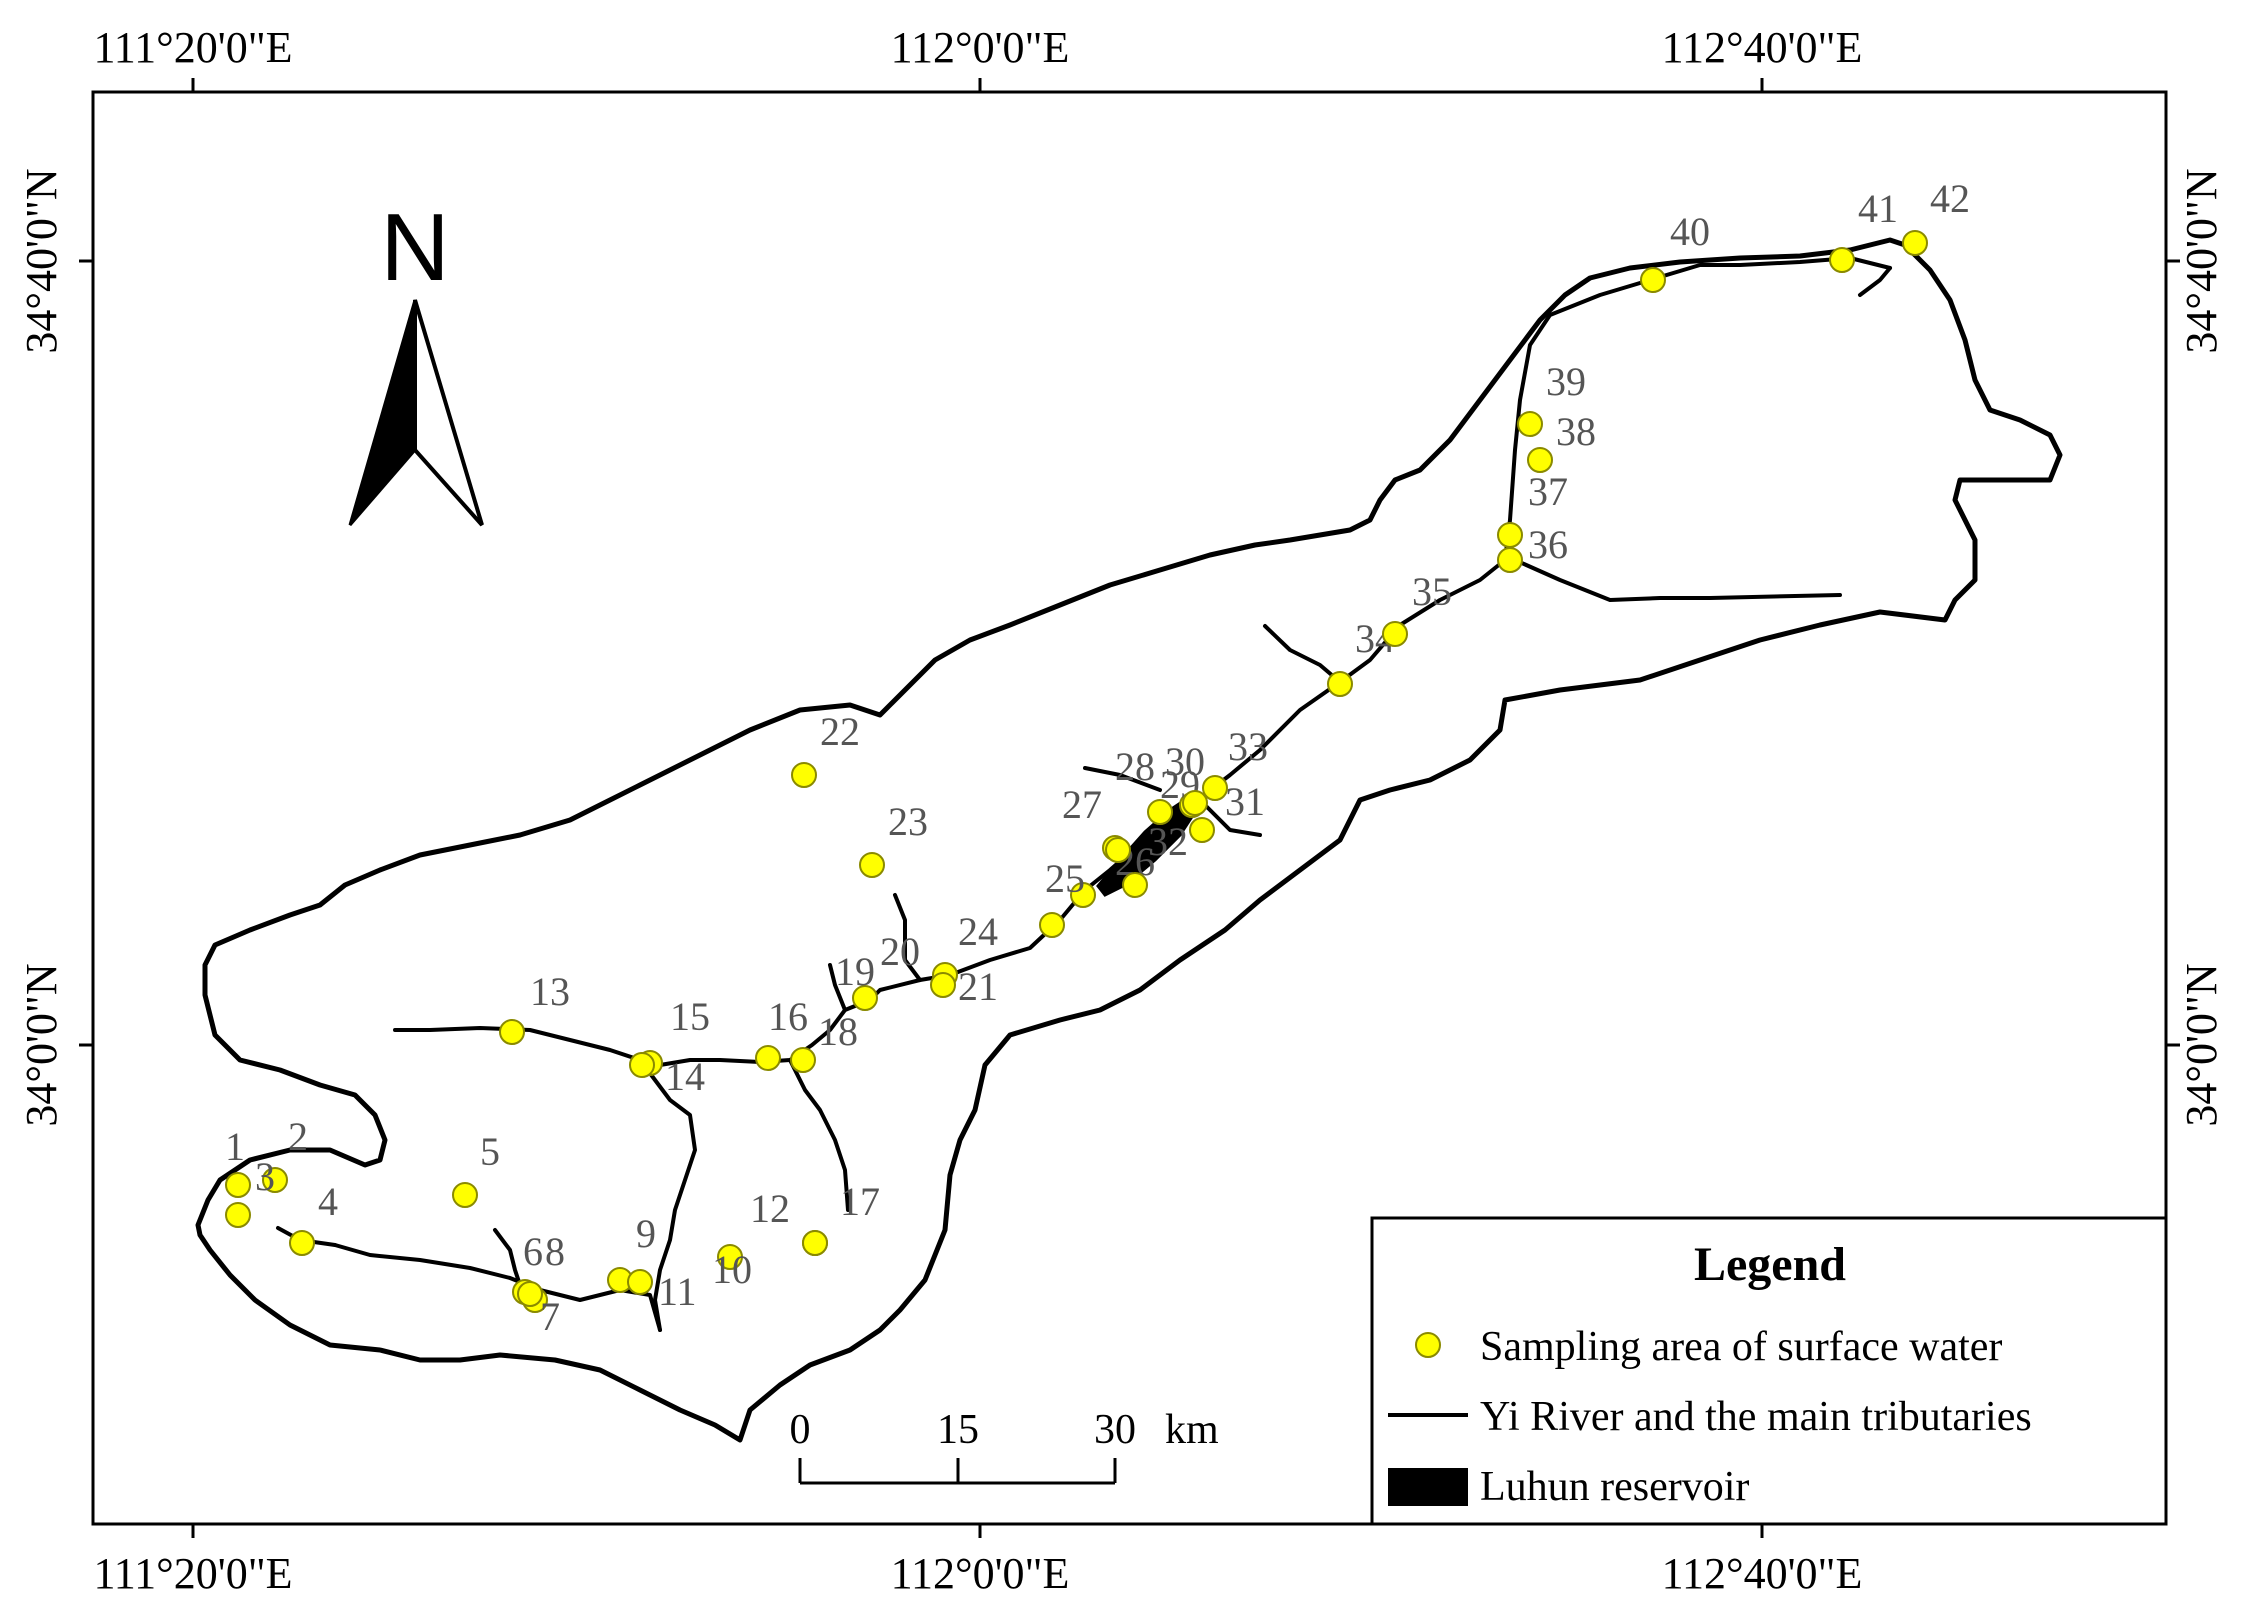 The height and width of the screenshot is (1620, 2253). Describe the element at coordinates (978, 986) in the screenshot. I see `sampling-label-21: 21` at that location.